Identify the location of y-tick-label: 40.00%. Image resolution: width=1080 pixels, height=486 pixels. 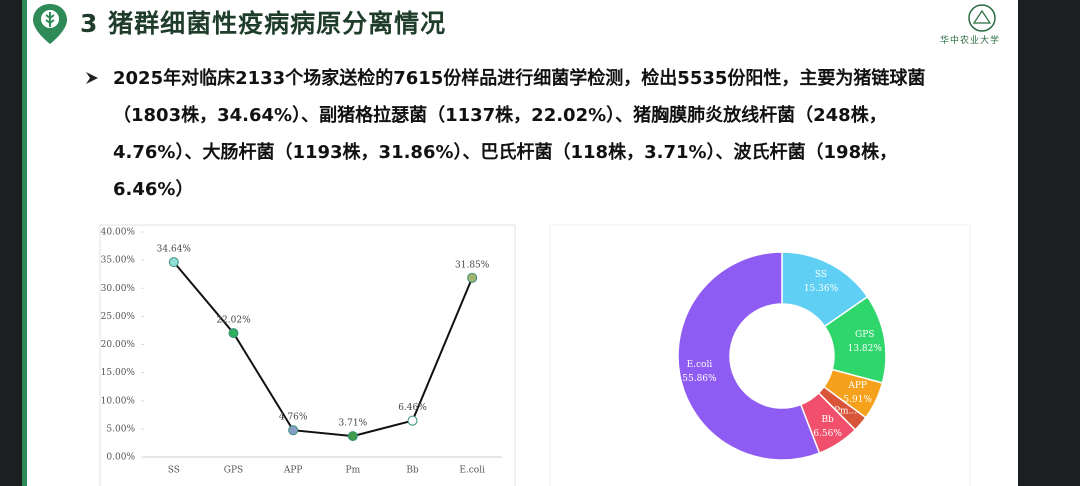
(118, 233).